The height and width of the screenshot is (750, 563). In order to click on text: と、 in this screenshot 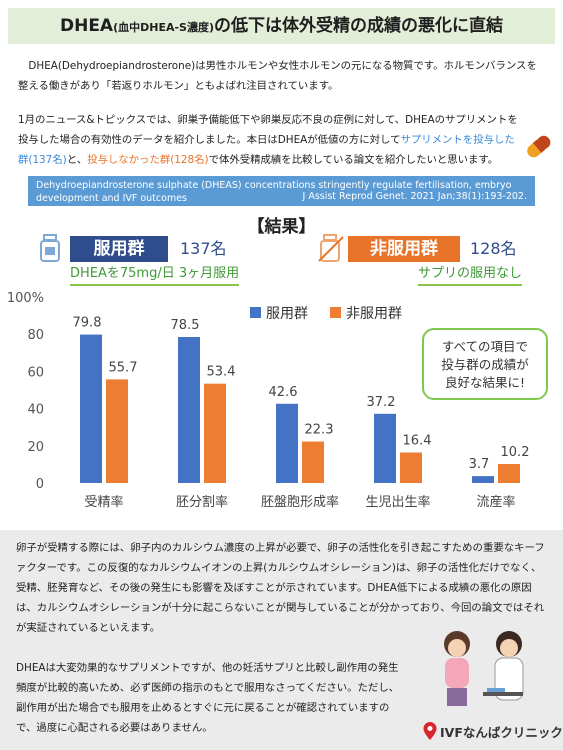, I will do `click(77, 160)`.